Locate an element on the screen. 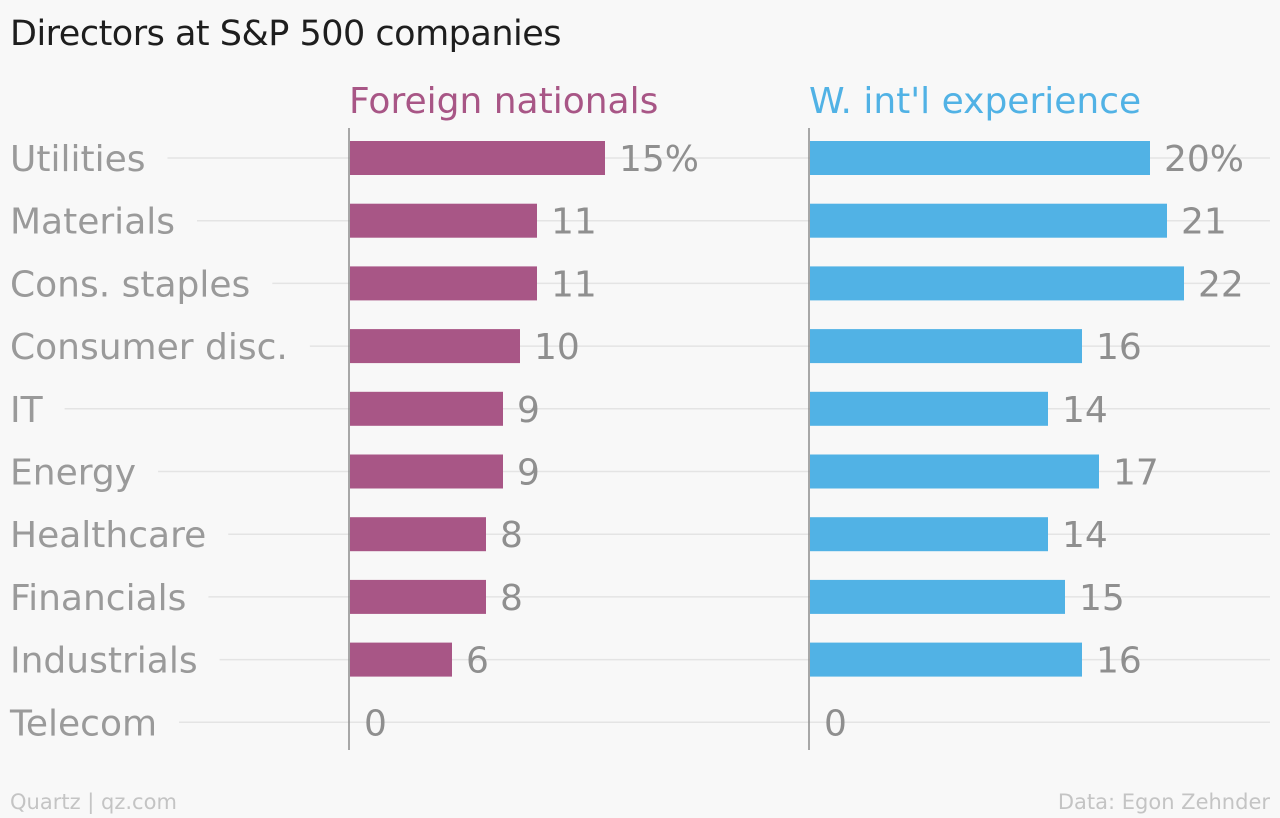  bar-foreign-nationals-utilities is located at coordinates (477, 158).